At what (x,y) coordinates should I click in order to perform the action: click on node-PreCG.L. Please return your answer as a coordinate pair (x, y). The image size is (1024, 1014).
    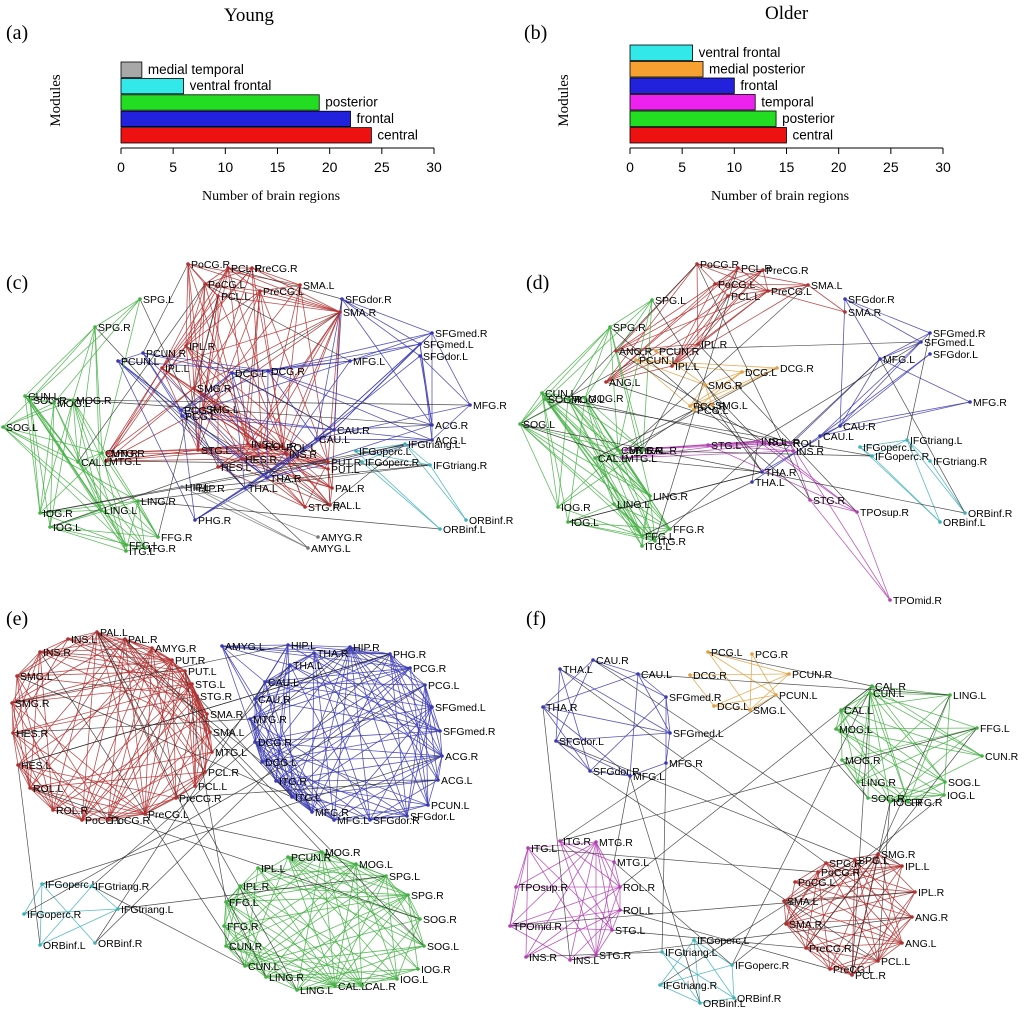
    Looking at the image, I should click on (830, 969).